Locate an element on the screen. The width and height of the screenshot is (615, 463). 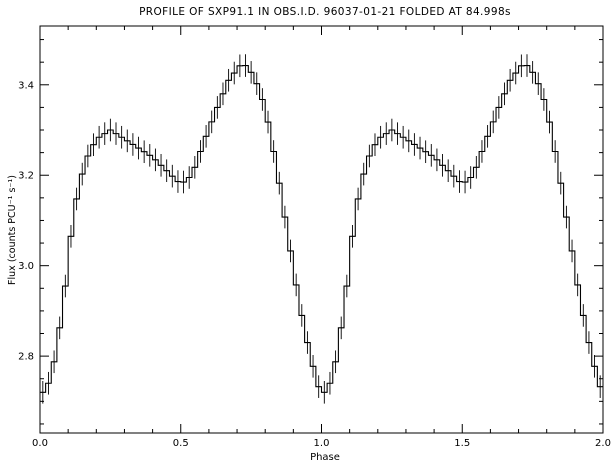
y-tick-label: 3.4 is located at coordinates (26, 85).